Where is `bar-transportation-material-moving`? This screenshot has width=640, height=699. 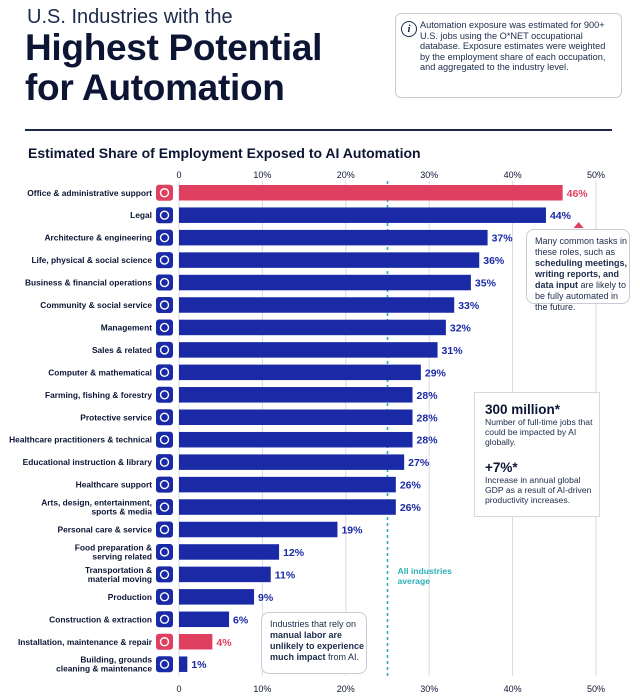 bar-transportation-material-moving is located at coordinates (225, 574).